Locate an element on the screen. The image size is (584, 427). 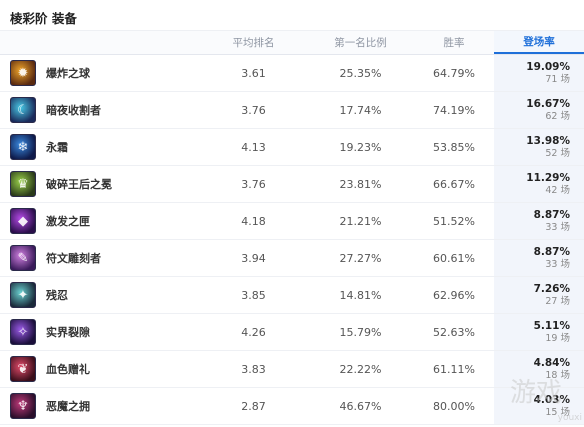
table-row: ♛ 破碎王后之冕 3.76 23.81% 66.67% 11.29% 42 场 is located at coordinates (292, 184).